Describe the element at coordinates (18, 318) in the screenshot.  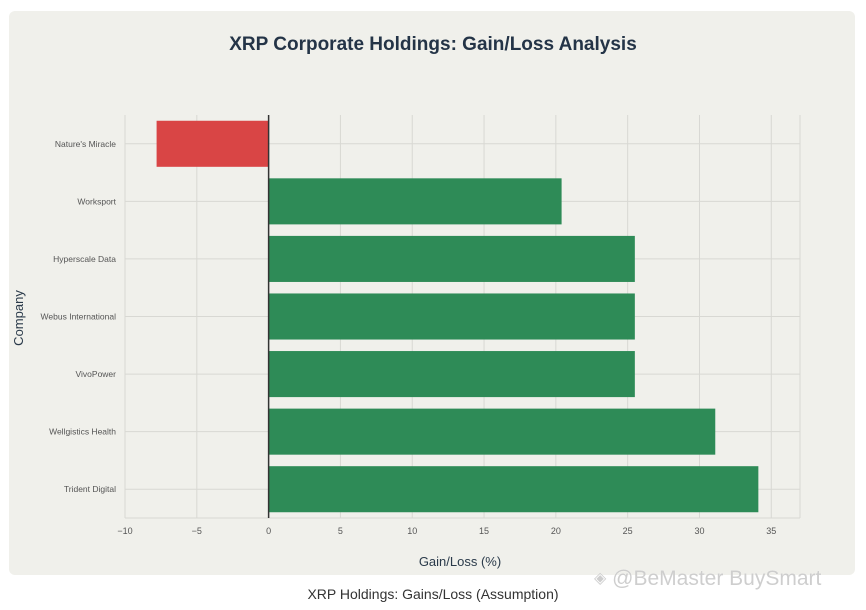
I see `y-axis-label: Company` at that location.